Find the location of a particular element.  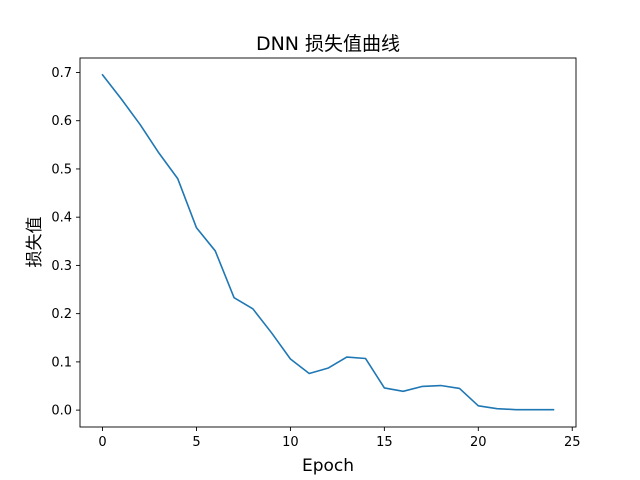

y-tick-label: 0.4 is located at coordinates (61, 218).